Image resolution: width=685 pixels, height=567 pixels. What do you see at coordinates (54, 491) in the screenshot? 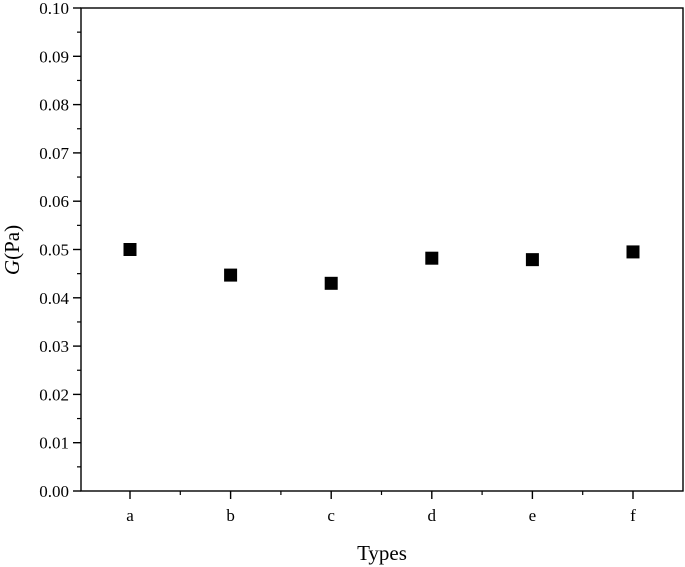
I see `y-tick-label: 0.00` at bounding box center [54, 491].